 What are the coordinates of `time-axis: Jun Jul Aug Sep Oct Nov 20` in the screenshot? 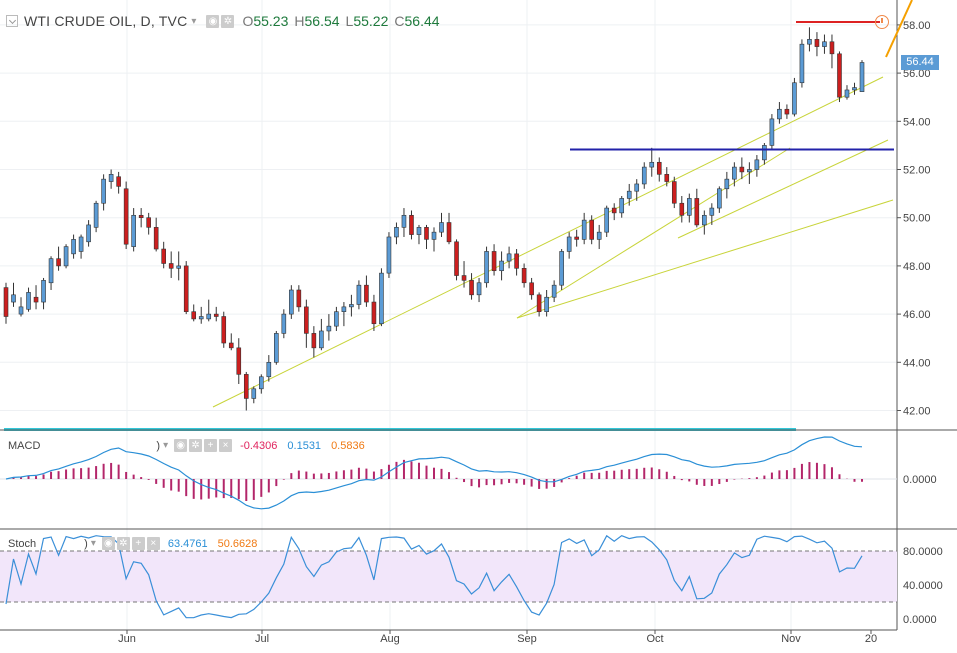 It's located at (448, 637).